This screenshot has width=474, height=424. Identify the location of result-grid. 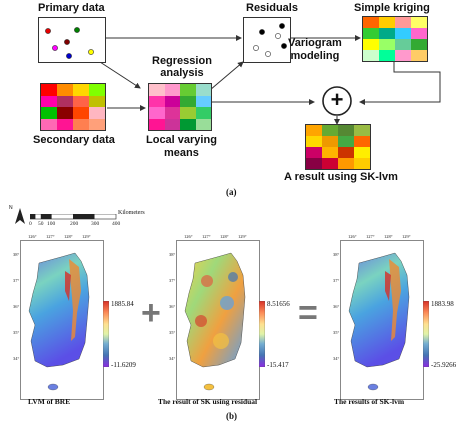
(338, 147).